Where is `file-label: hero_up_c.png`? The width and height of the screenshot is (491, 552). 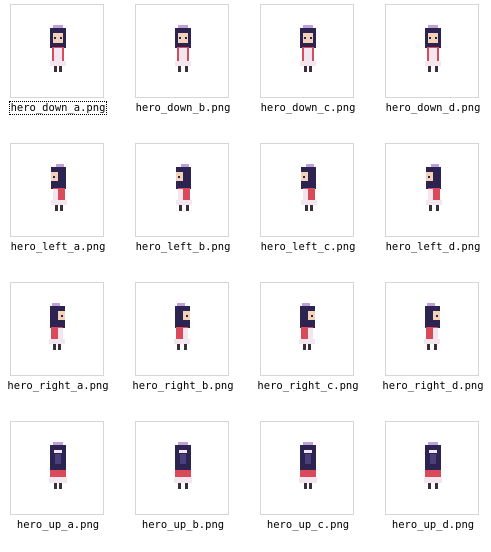 file-label: hero_up_c.png is located at coordinates (308, 525).